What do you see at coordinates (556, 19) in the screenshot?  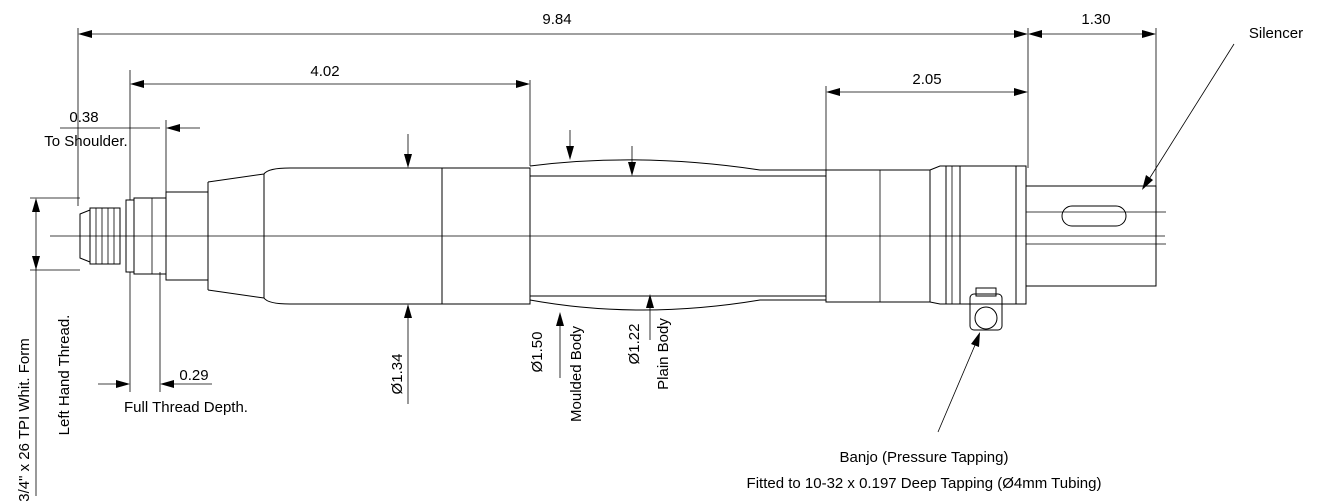 I see `dim-overall-label: 9.84` at bounding box center [556, 19].